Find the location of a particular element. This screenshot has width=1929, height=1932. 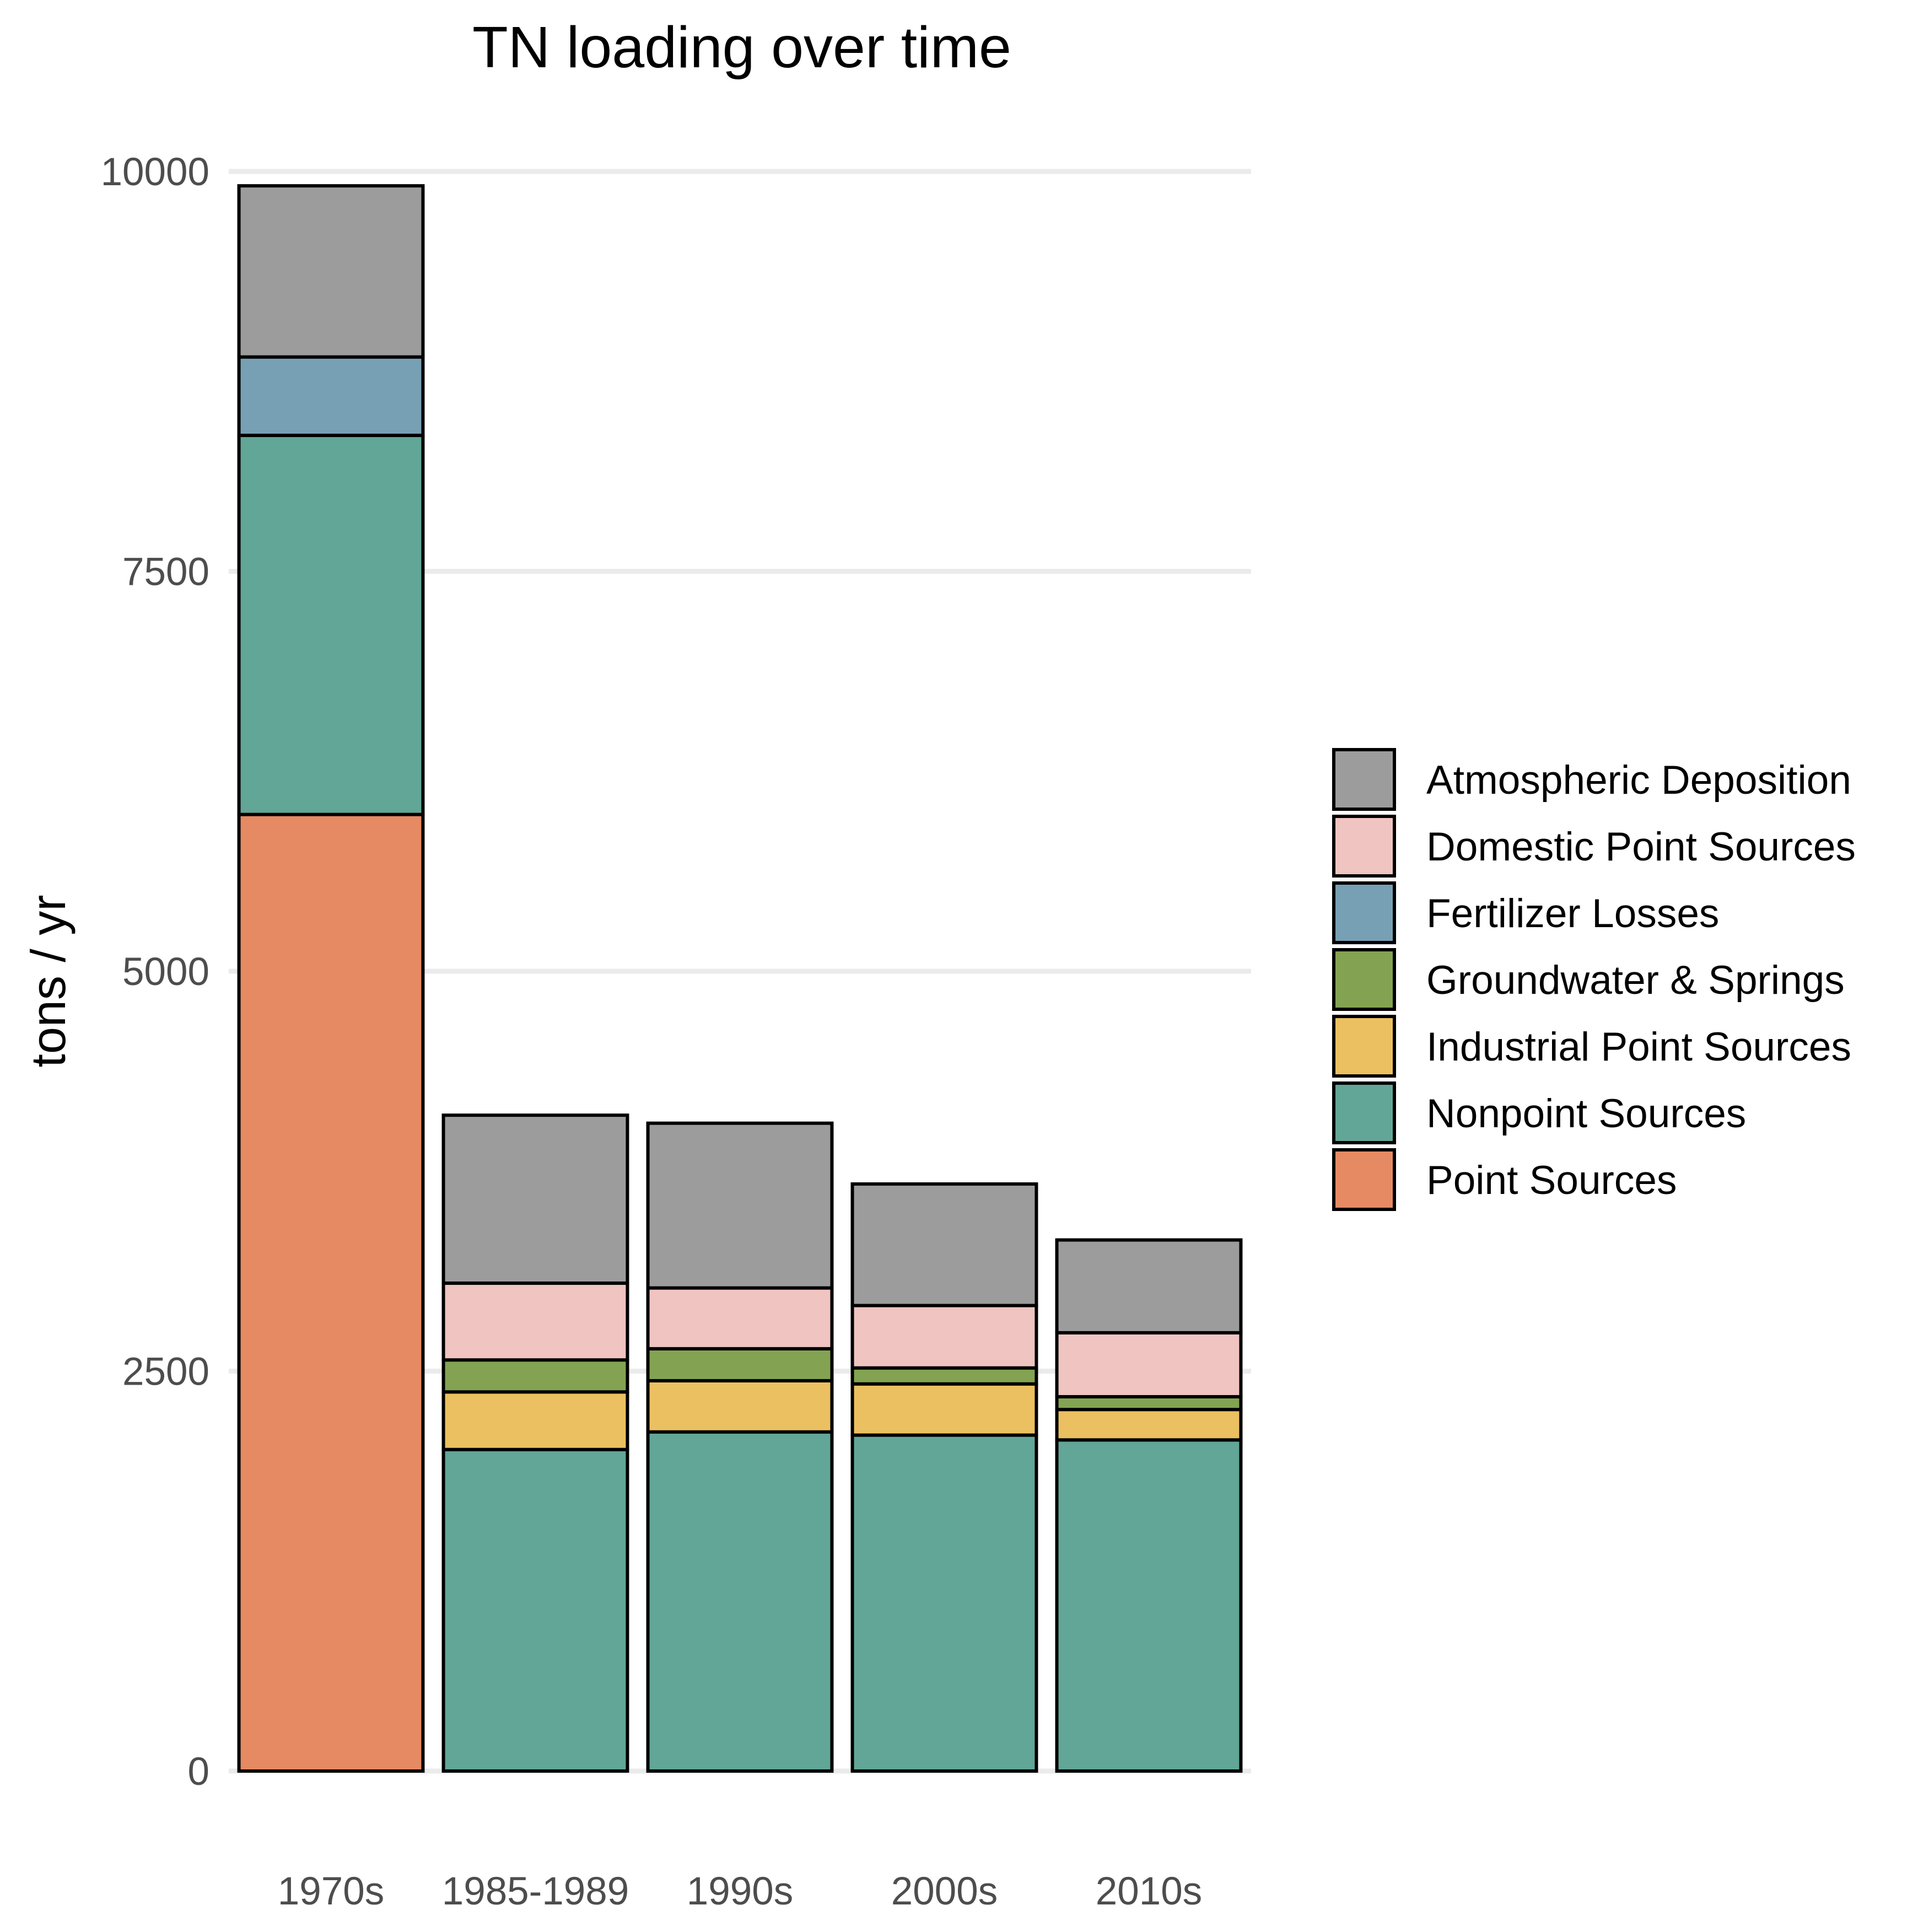

chart-title: TN loading over time is located at coordinates (741, 47).